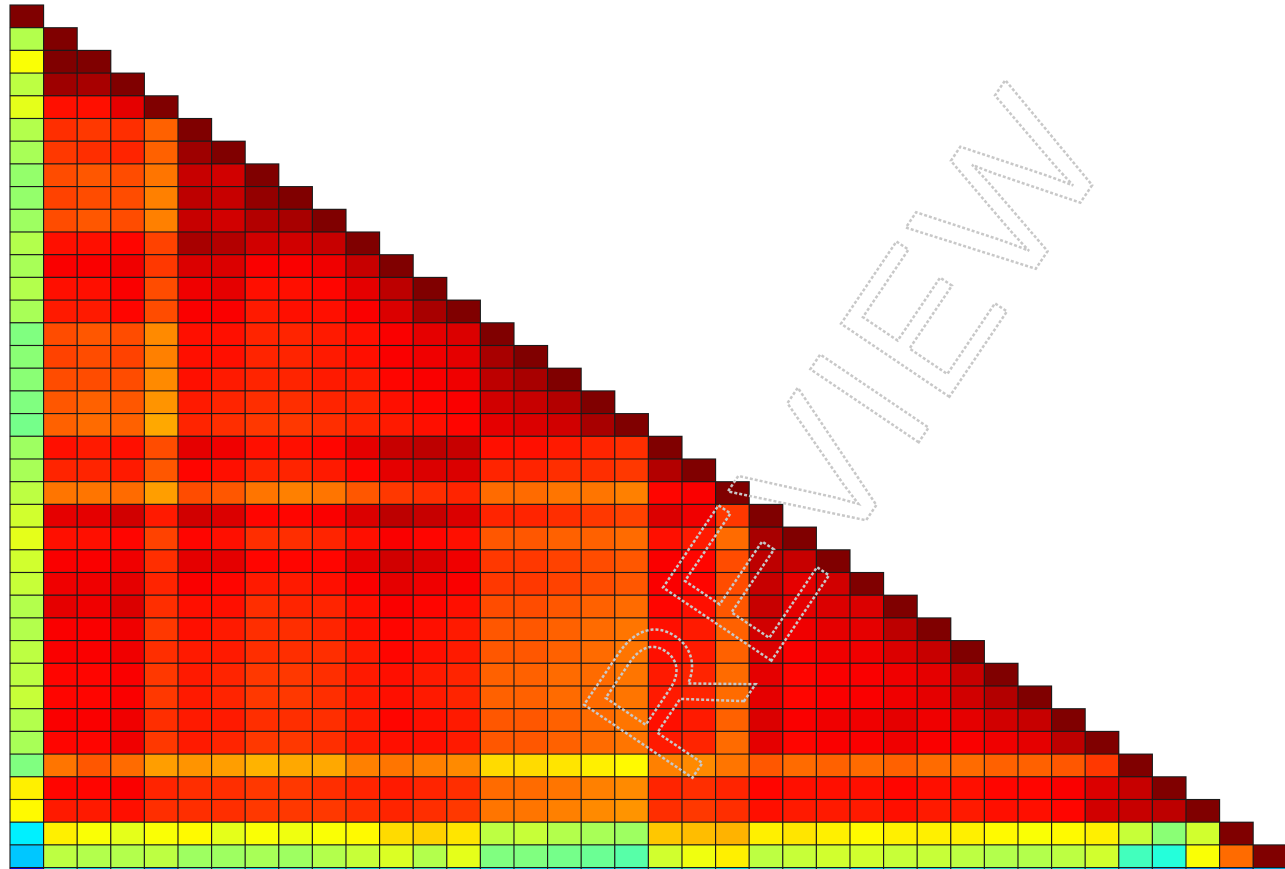 The height and width of the screenshot is (869, 1285). I want to click on heatmap-cell-r27-c7, so click(262, 629).